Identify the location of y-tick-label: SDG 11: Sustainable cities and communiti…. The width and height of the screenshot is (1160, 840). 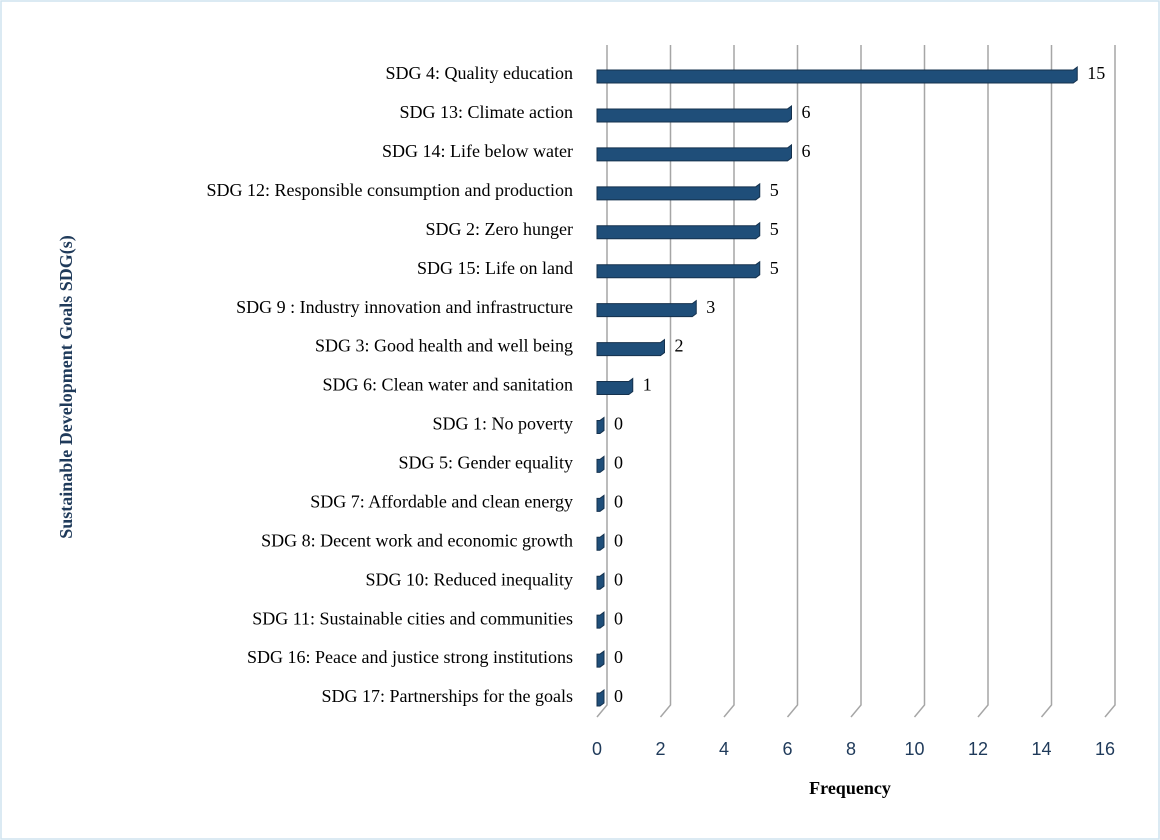
(412, 618).